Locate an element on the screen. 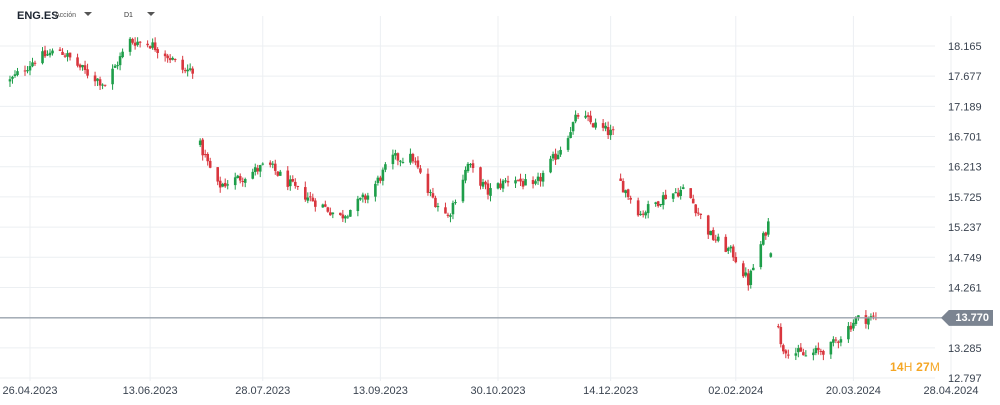 The height and width of the screenshot is (405, 1000). time-tick-label: 13.09.2023 is located at coordinates (380, 391).